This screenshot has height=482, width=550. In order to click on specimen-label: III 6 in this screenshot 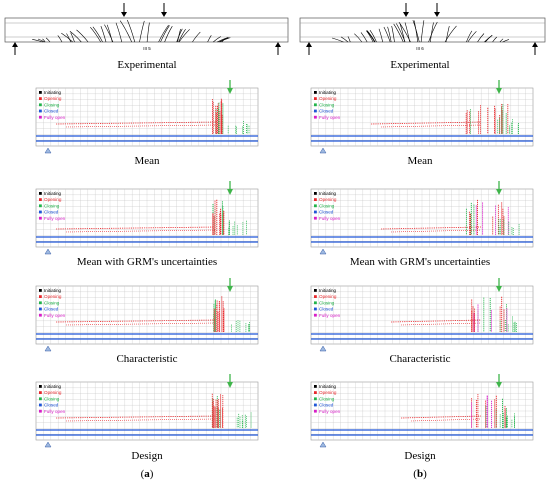, I will do `click(420, 48)`.